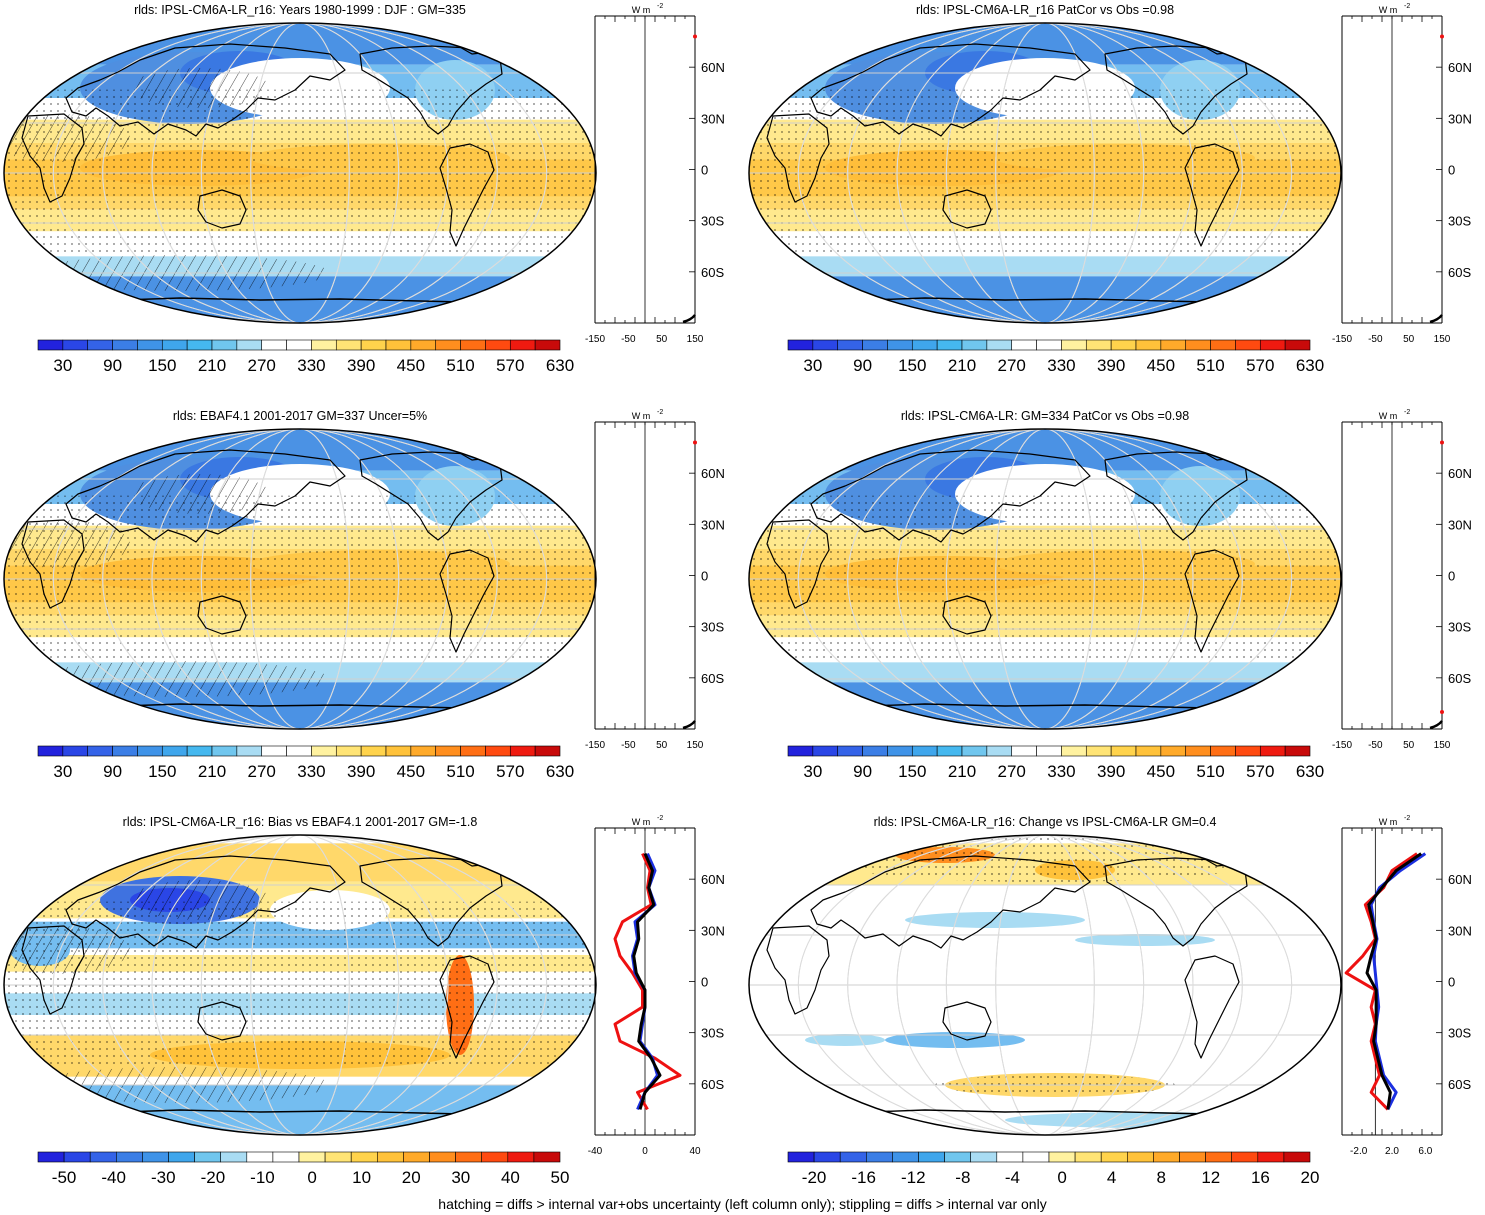 Image resolution: width=1485 pixels, height=1215 pixels. Describe the element at coordinates (695, 339) in the screenshot. I see `profile-x-tick-label: 150` at that location.